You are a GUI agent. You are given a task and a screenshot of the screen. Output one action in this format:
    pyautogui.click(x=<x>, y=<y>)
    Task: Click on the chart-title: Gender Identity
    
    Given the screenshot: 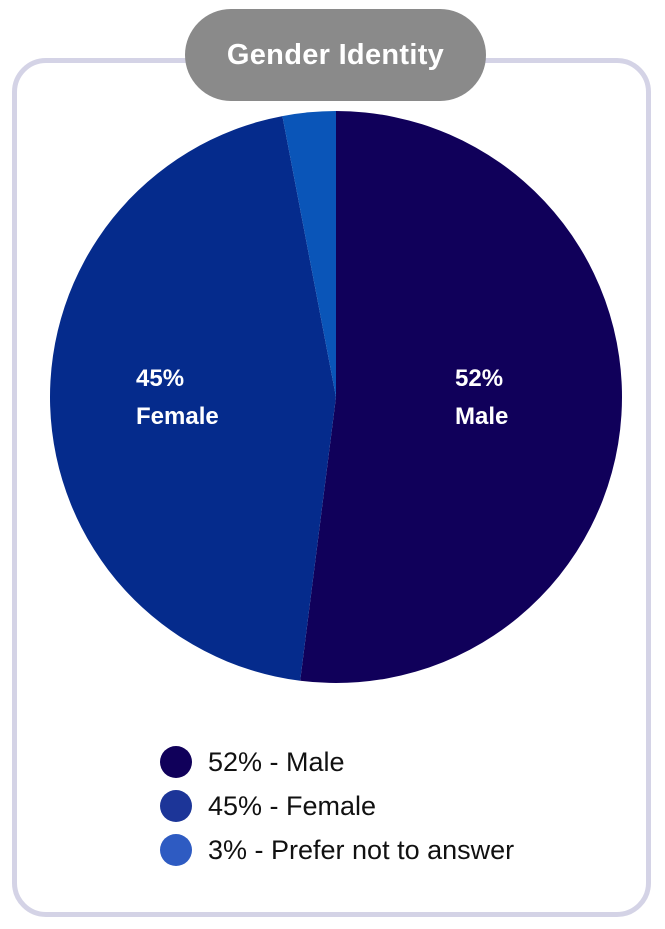 What is the action you would take?
    pyautogui.click(x=335, y=55)
    